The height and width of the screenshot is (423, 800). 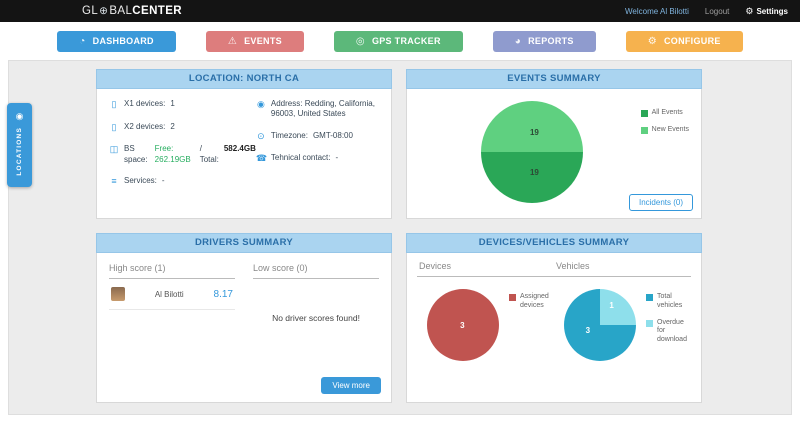 I want to click on x2-label: X2 devices:, so click(x=145, y=126).